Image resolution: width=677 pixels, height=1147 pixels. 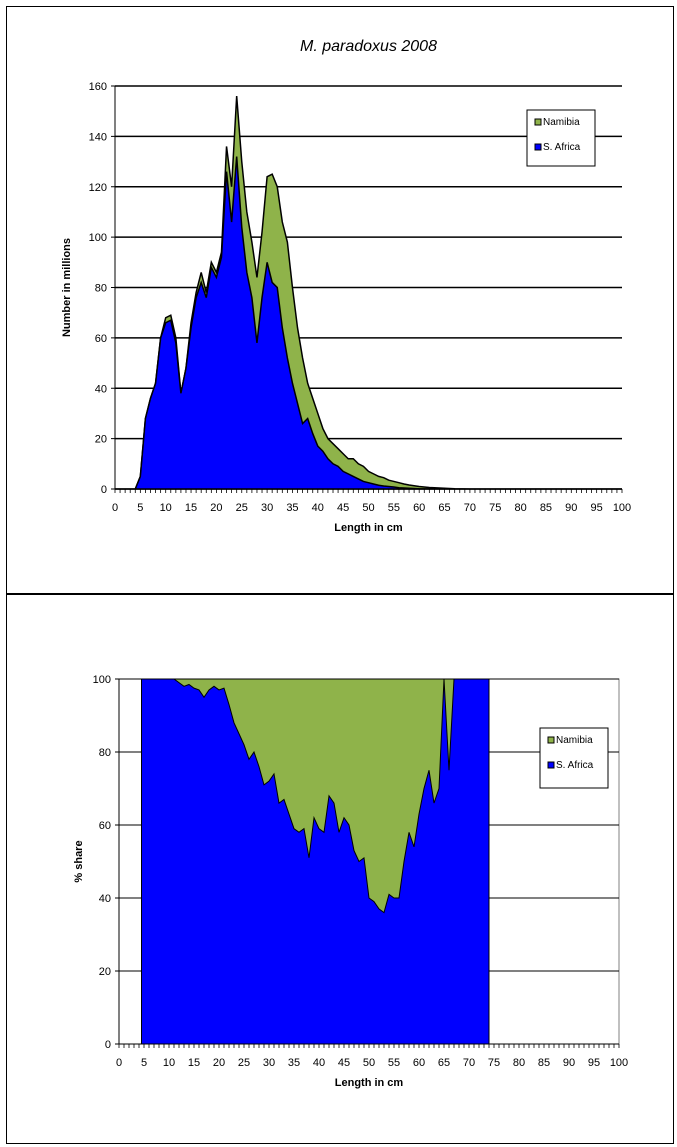 What do you see at coordinates (79, 861) in the screenshot?
I see `y-axis-label: % share` at bounding box center [79, 861].